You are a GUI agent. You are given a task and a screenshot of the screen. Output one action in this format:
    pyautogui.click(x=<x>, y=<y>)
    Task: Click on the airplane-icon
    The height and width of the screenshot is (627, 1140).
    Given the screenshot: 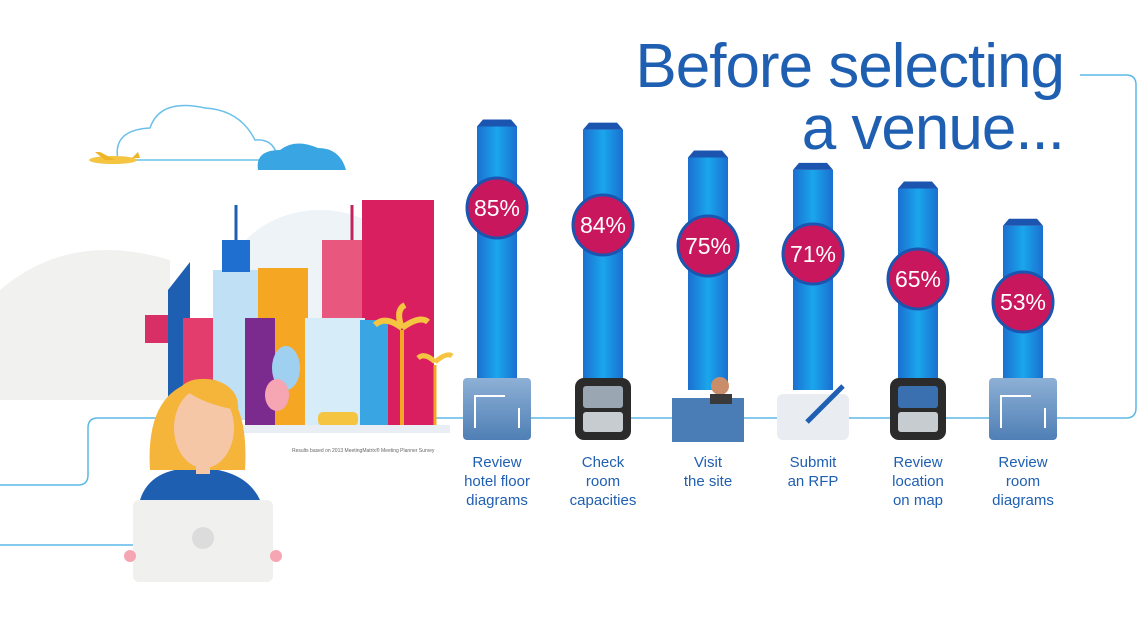 What is the action you would take?
    pyautogui.click(x=114, y=158)
    